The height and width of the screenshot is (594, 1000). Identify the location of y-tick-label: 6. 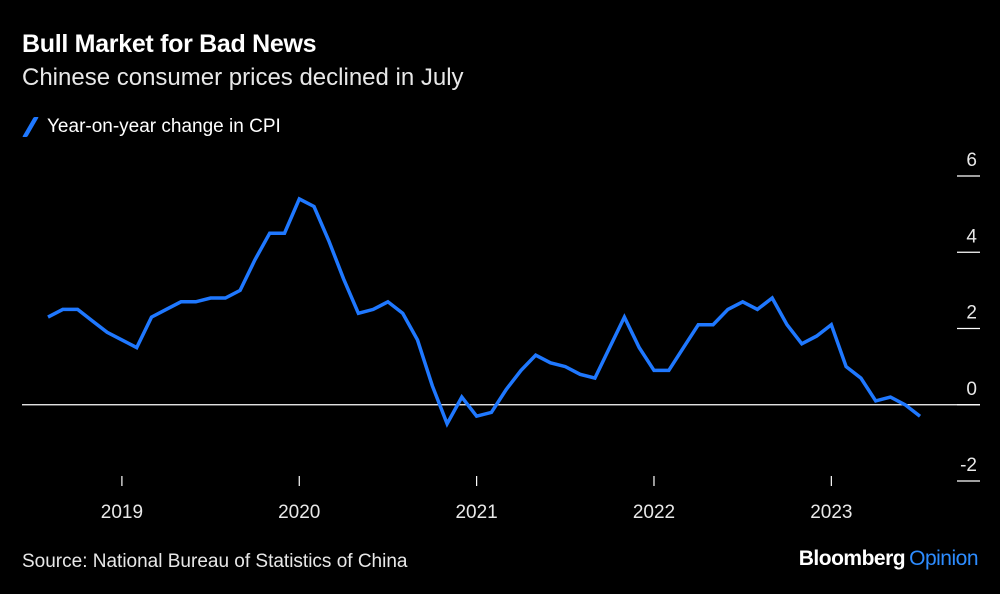
(971, 160).